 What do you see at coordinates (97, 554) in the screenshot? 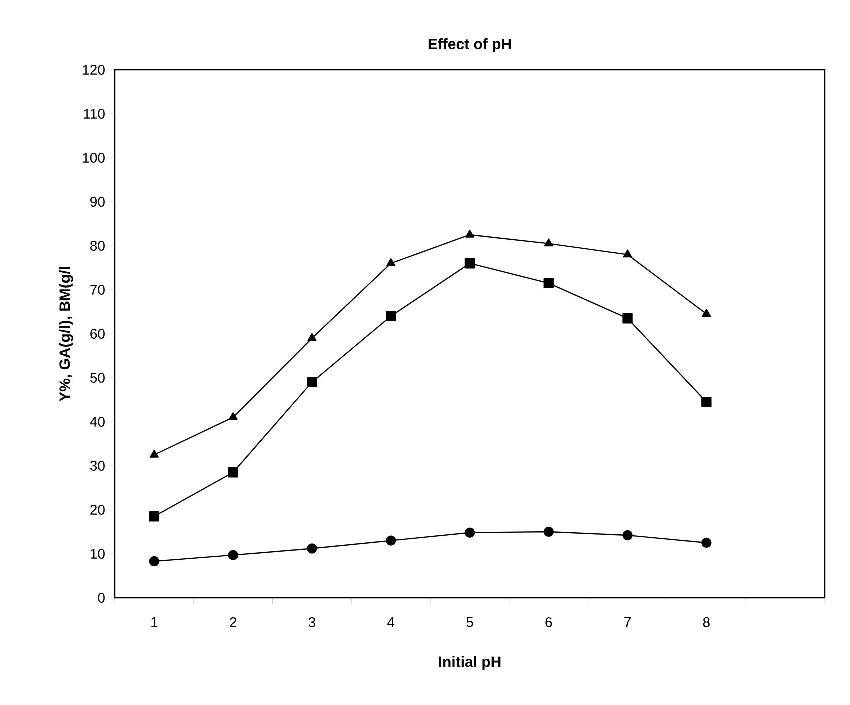
I see `y-tick-label: 10` at bounding box center [97, 554].